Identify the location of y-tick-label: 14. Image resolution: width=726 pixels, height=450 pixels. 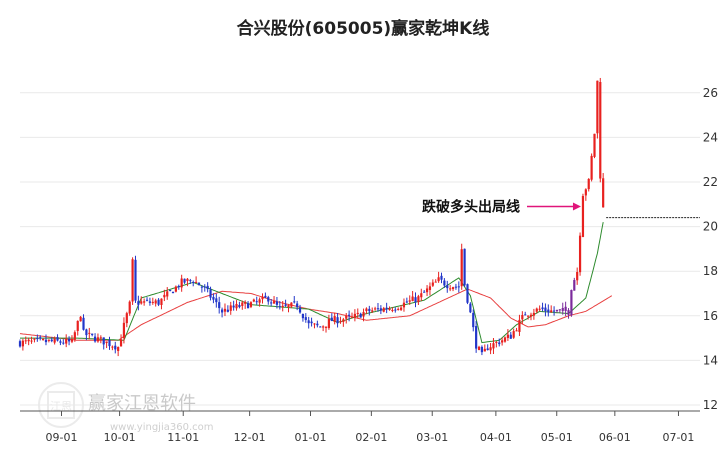
(710, 360).